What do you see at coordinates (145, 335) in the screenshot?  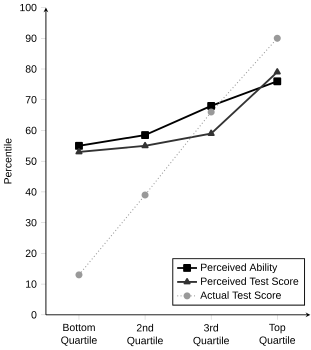 I see `x-tick-label: 2nd Quartile` at bounding box center [145, 335].